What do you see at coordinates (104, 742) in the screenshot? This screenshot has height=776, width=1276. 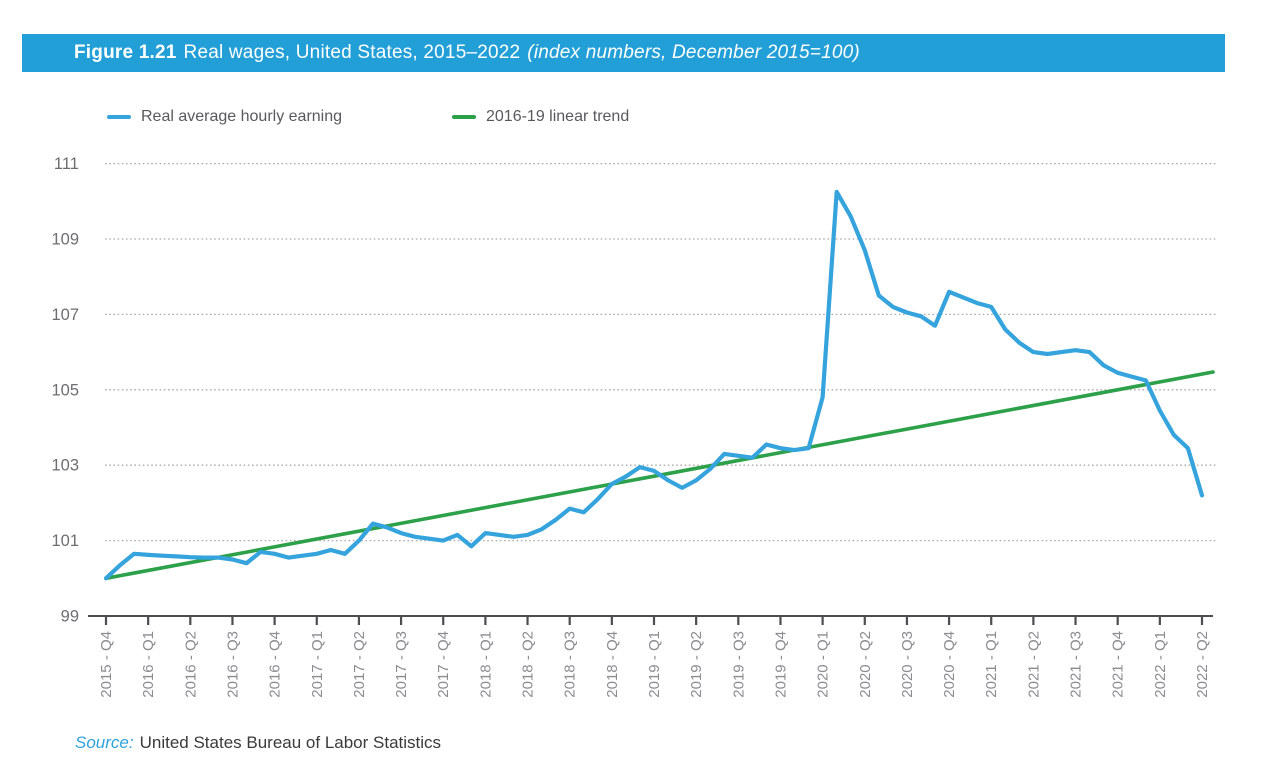 I see `source-prefix: Source:` at bounding box center [104, 742].